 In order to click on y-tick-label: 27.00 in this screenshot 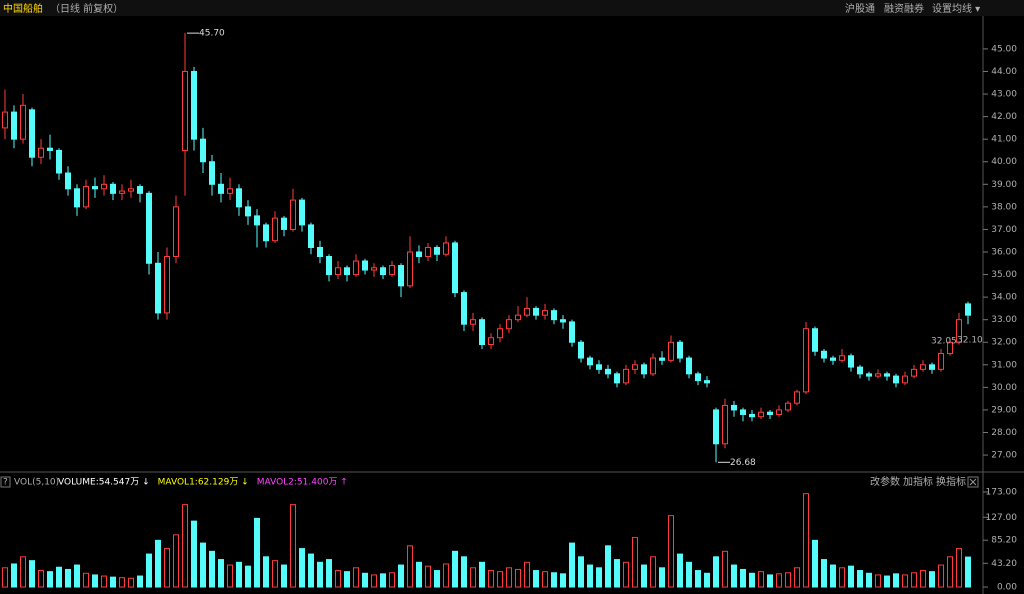, I will do `click(1004, 456)`.